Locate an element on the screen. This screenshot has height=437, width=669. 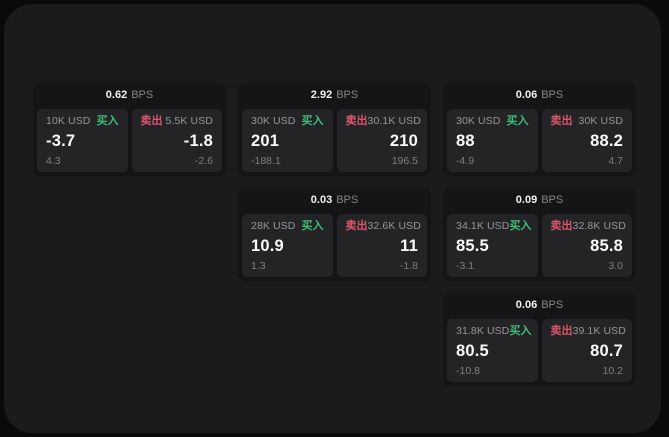
buy-price: 201 is located at coordinates (265, 141).